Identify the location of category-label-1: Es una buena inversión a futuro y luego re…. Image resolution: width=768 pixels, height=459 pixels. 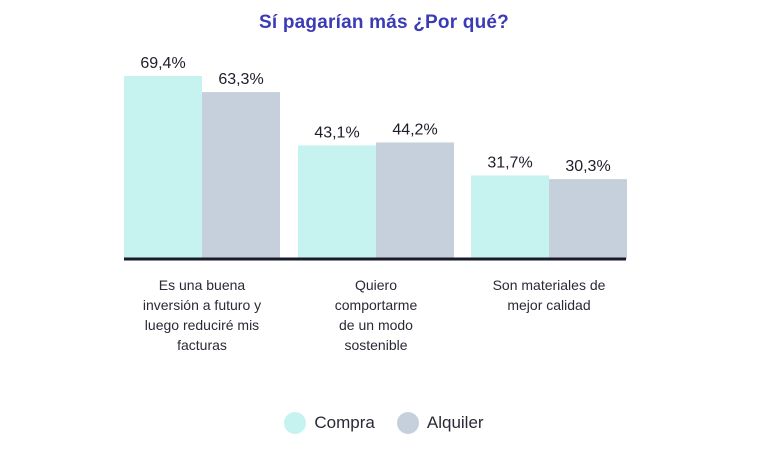
(202, 315).